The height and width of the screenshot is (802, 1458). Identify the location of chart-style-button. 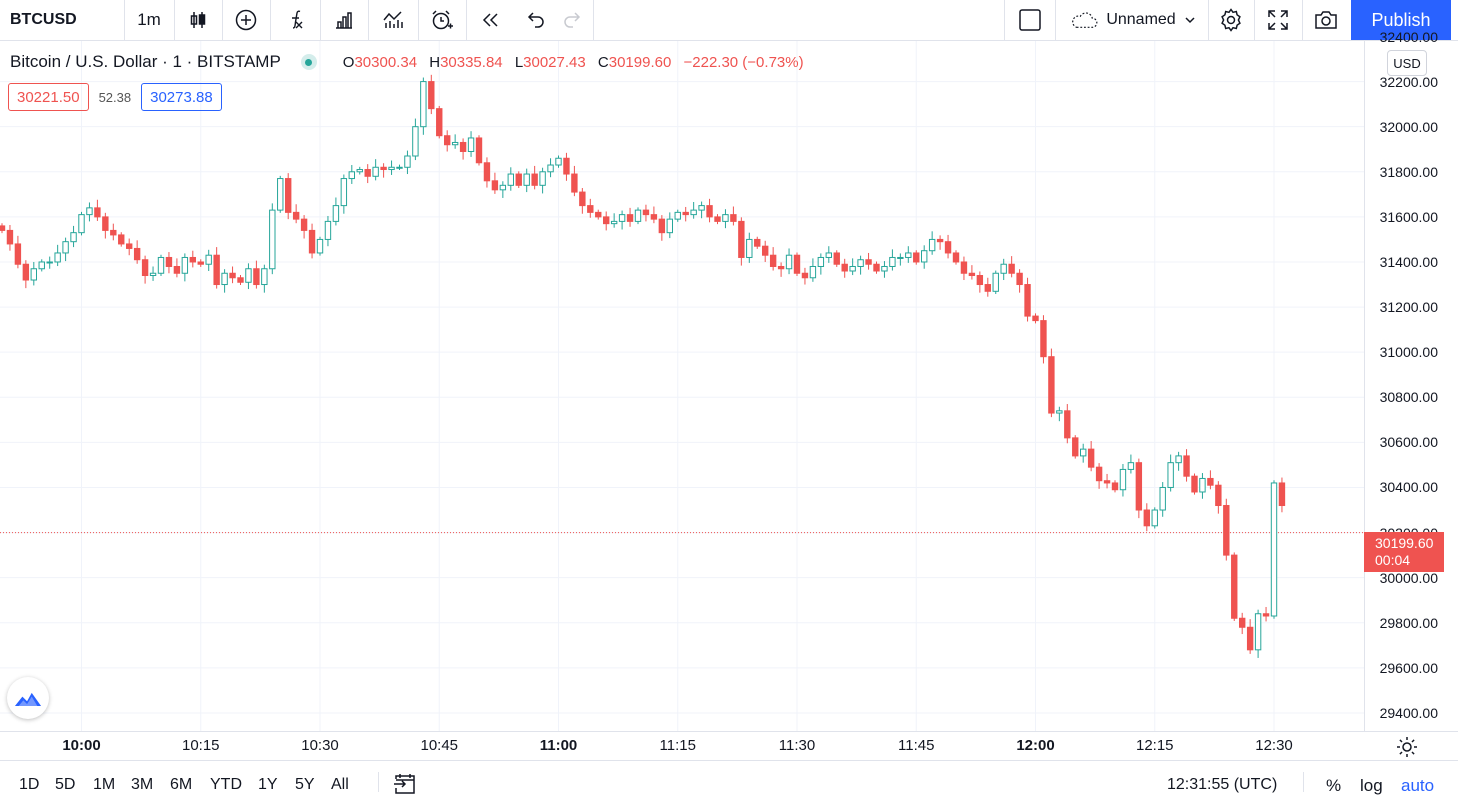
(198, 20).